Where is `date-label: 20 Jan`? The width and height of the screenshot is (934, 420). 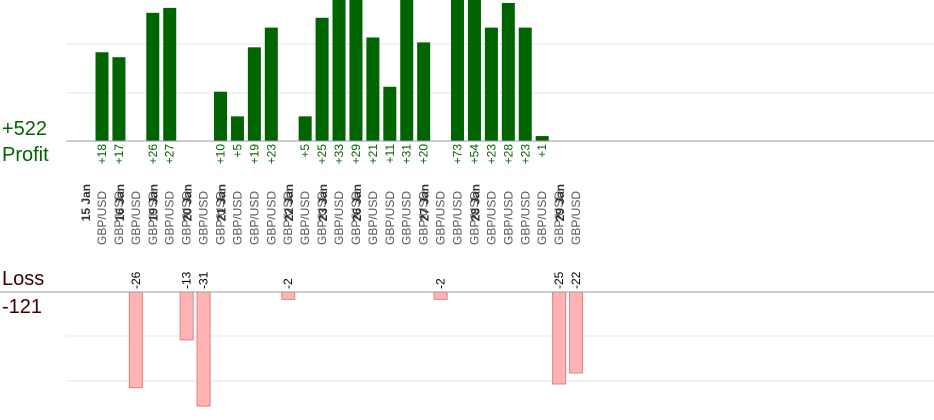 date-label: 20 Jan is located at coordinates (188, 202).